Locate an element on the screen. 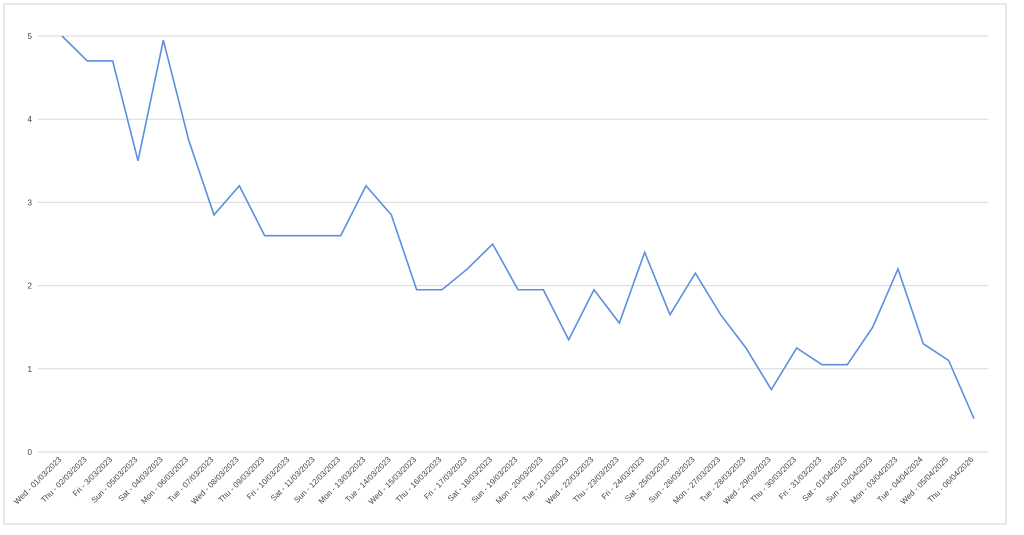 The width and height of the screenshot is (1024, 535). y-tick-label: 4 is located at coordinates (30, 119).